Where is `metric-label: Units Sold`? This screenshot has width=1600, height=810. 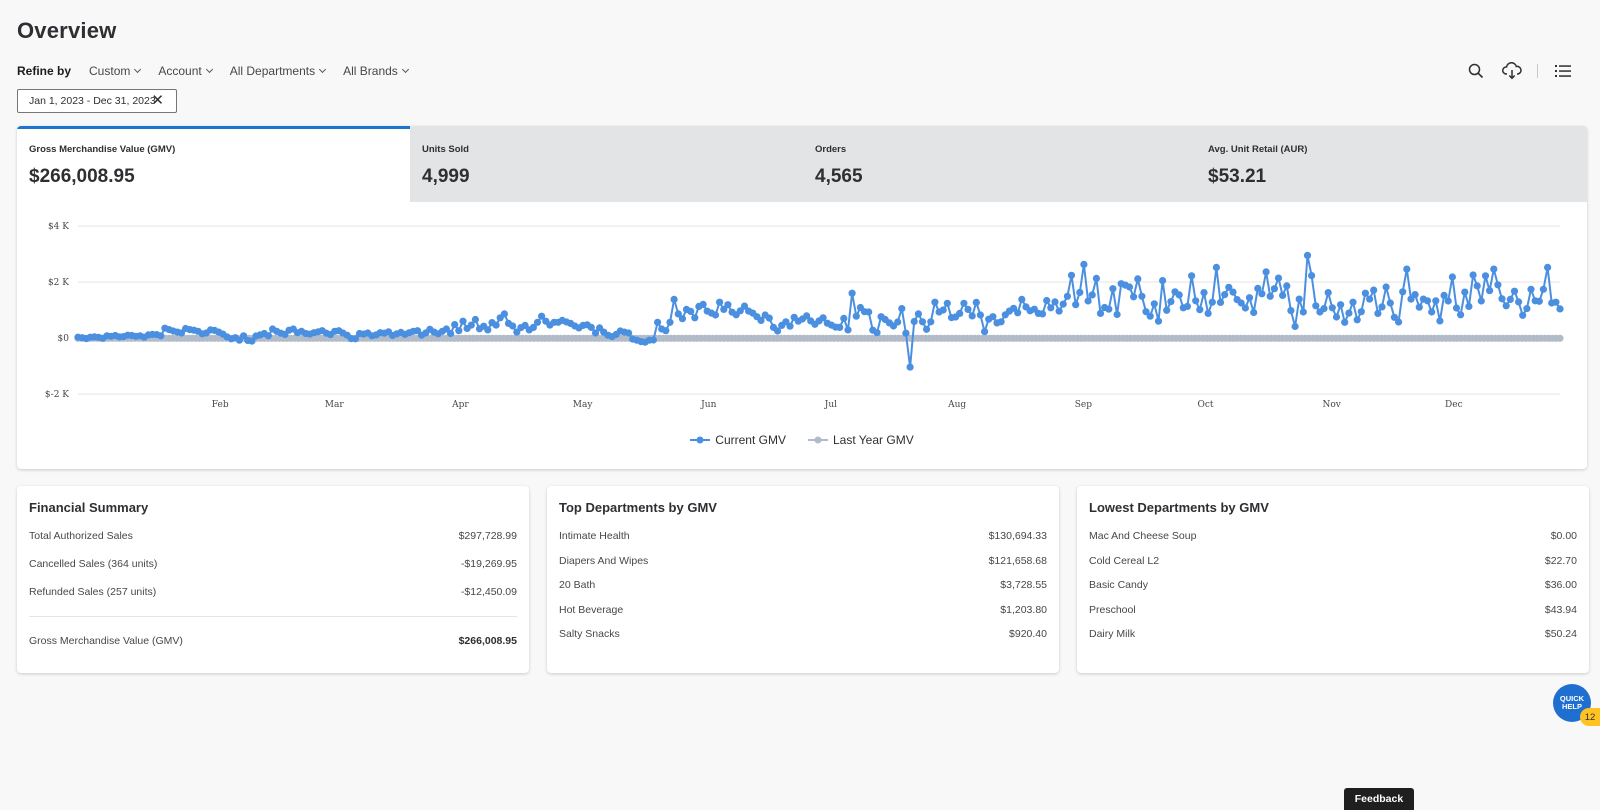
metric-label: Units Sold is located at coordinates (445, 149).